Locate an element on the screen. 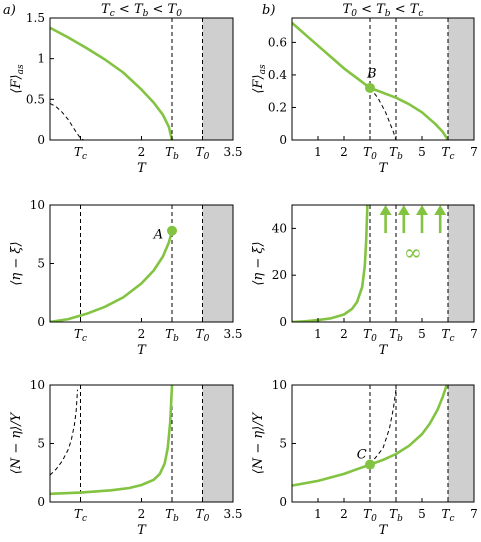  chart-panel-b3: C 1 2 T0 Tb 5 Tc 7 0 5 10 T ⟨N − η⟩/Y is located at coordinates (364, 458).